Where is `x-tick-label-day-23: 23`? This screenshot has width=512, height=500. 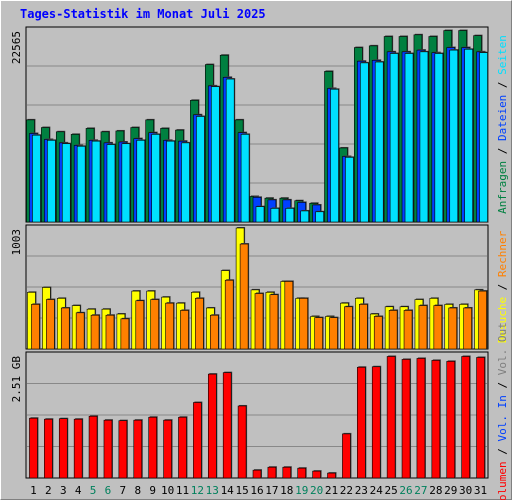 x-tick-label-day-23: 23 is located at coordinates (361, 490).